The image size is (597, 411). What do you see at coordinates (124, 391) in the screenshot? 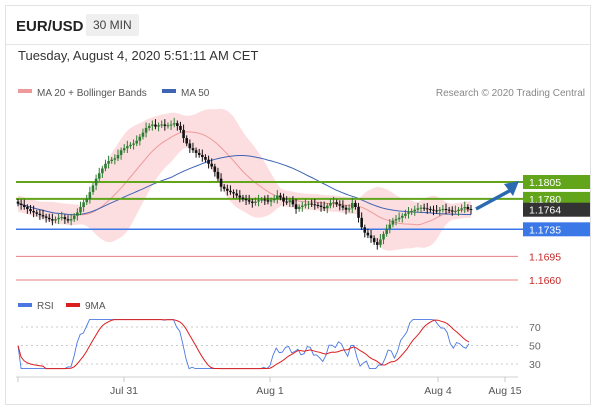
I see `x-tick-label: Jul 31` at bounding box center [124, 391].